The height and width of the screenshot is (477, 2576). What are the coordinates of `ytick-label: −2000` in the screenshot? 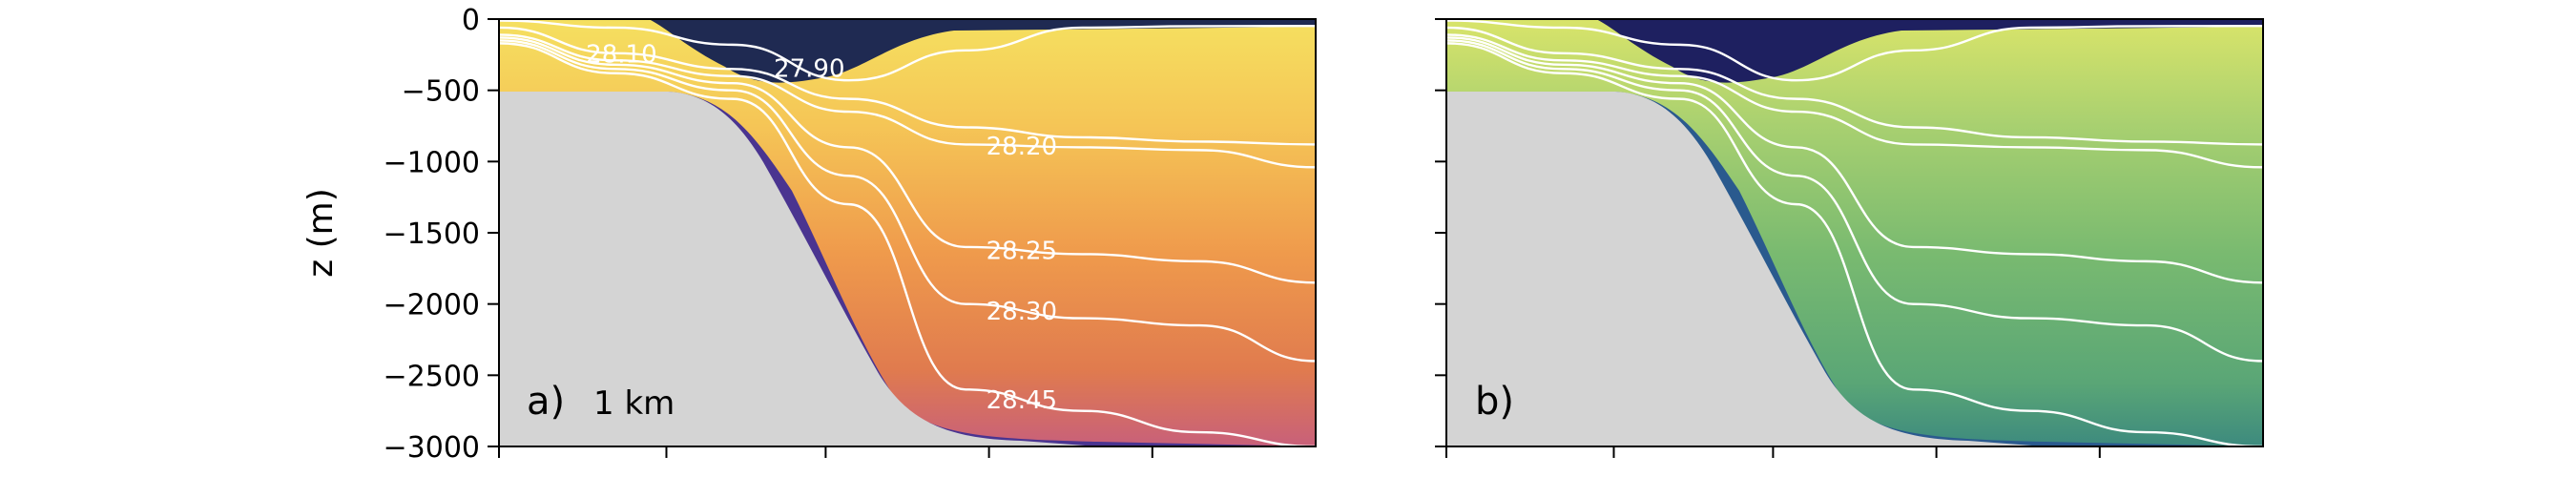 It's located at (432, 305).